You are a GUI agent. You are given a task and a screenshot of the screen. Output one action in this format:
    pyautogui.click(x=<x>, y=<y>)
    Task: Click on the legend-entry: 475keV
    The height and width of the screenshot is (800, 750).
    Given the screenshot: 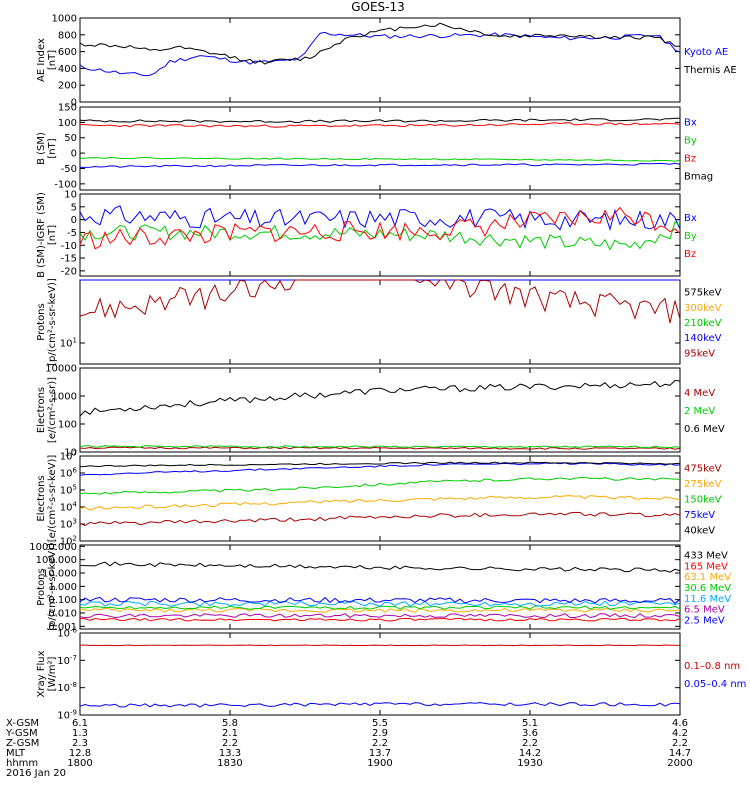 What is the action you would take?
    pyautogui.click(x=703, y=469)
    